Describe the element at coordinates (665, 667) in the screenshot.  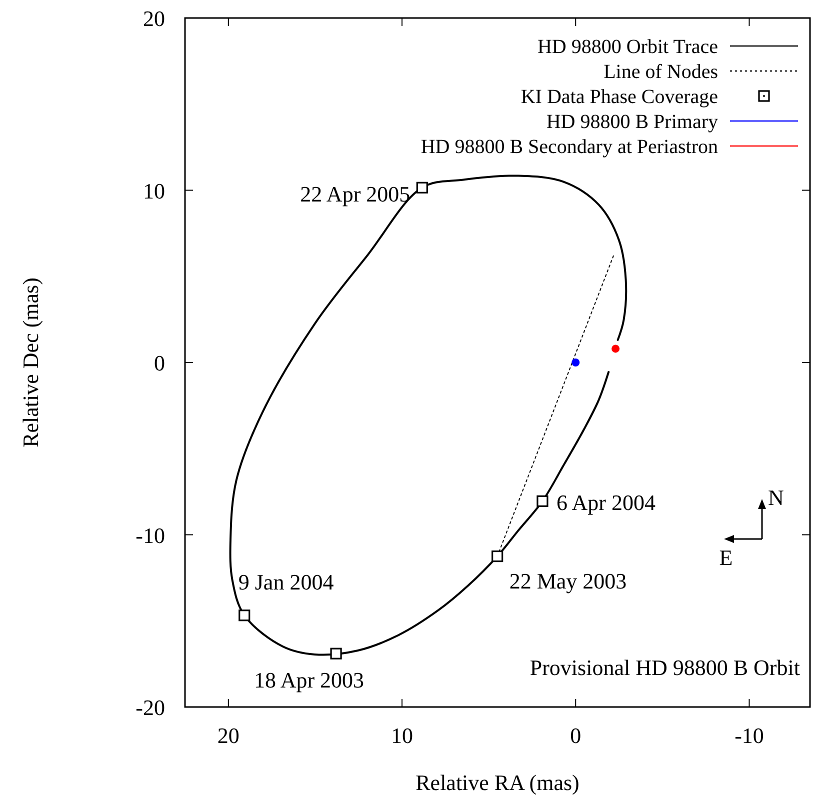
I see `annotation: Provisional HD 98800 B Orbit` at that location.